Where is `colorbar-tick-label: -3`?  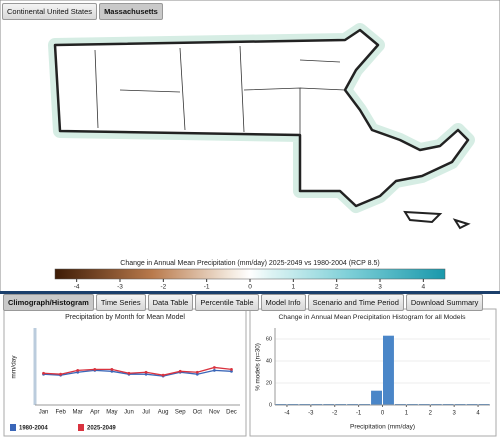
colorbar-tick-label: -3 is located at coordinates (120, 287).